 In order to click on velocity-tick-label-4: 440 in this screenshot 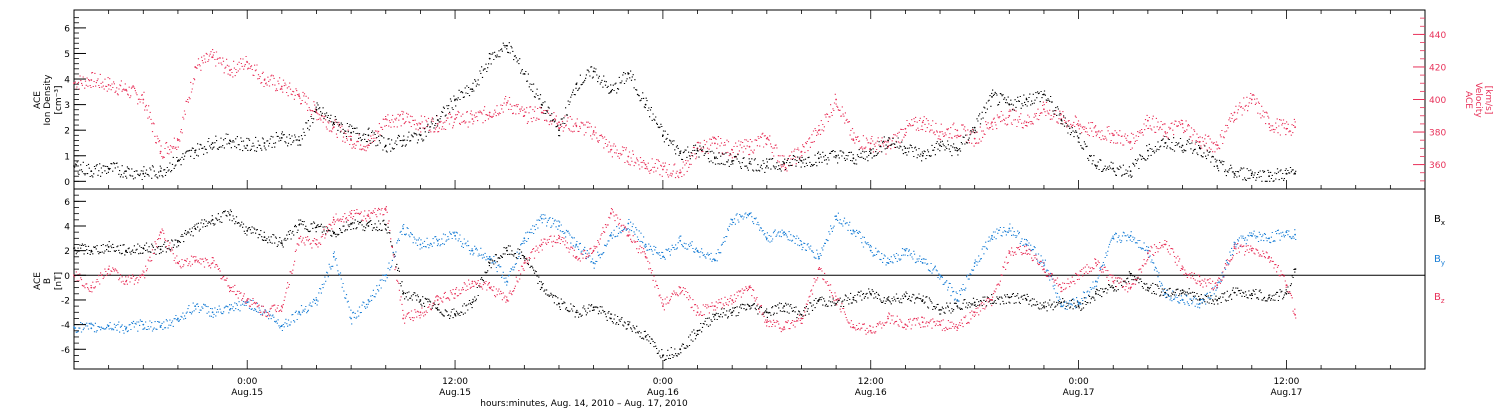, I will do `click(1437, 36)`.